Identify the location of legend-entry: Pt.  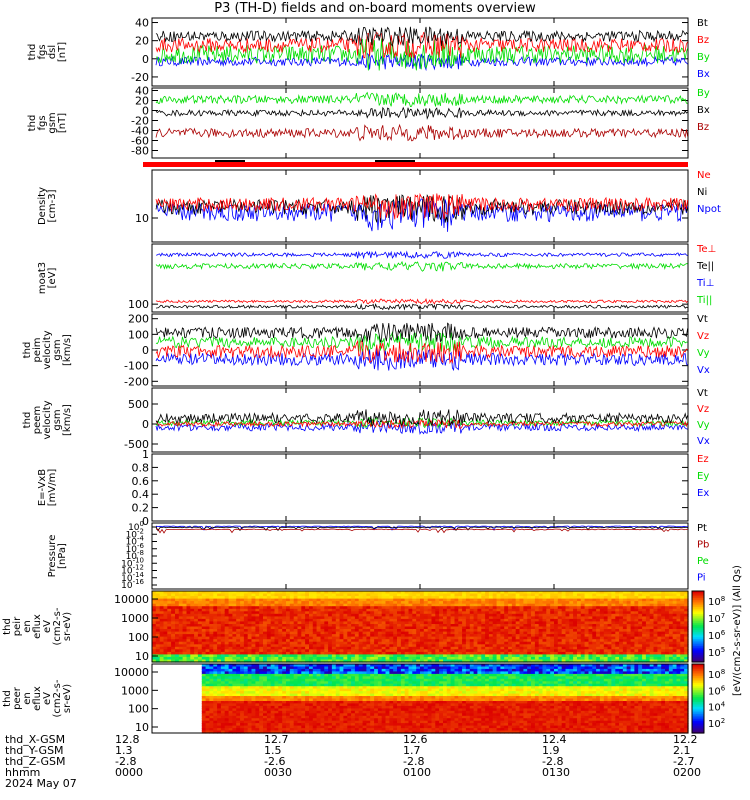
(702, 528).